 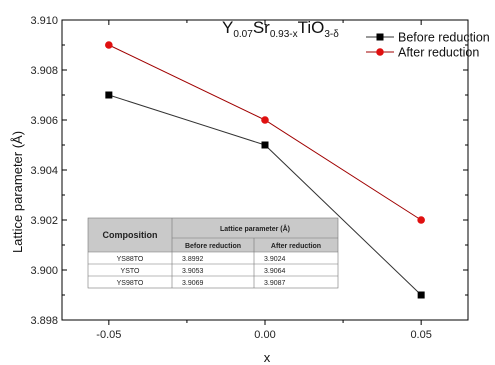 I want to click on y-tick-label: 3.904, so click(x=44, y=171).